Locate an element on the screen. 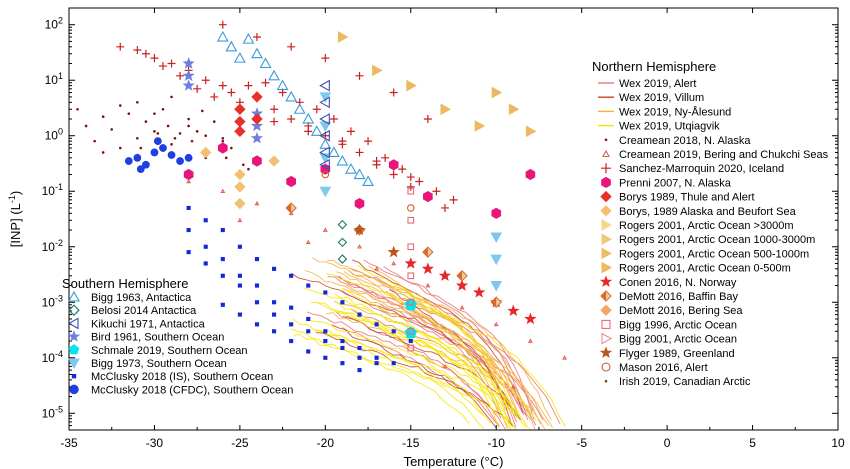 This screenshot has height=469, width=850. y-tick-label: 10² is located at coordinates (54, 24).